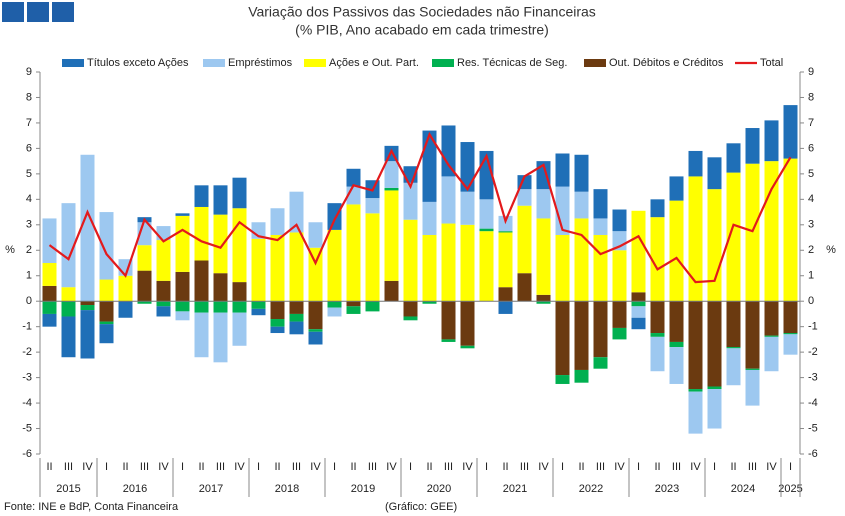 The height and width of the screenshot is (516, 845). I want to click on icon, so click(13, 12).